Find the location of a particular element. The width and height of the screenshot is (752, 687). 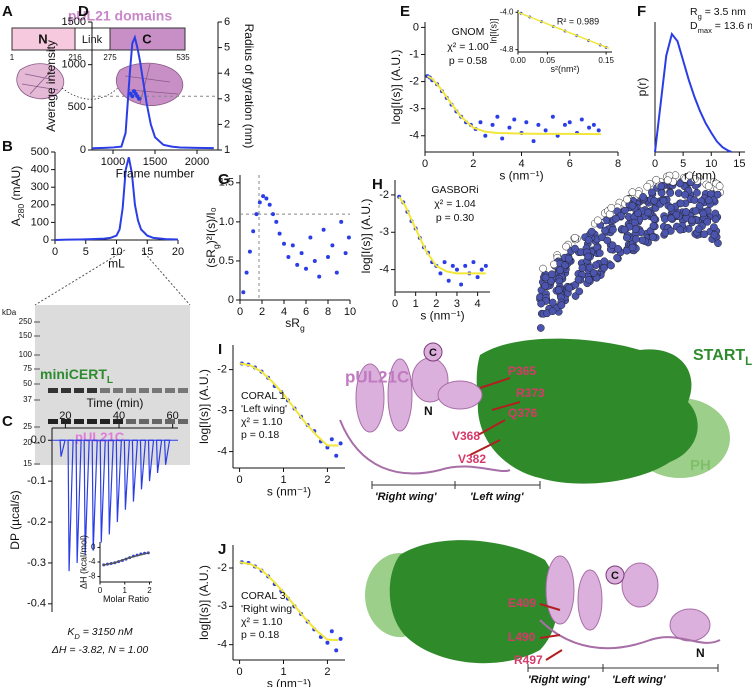

y-axis-label: p(r) is located at coordinates (642, 87).